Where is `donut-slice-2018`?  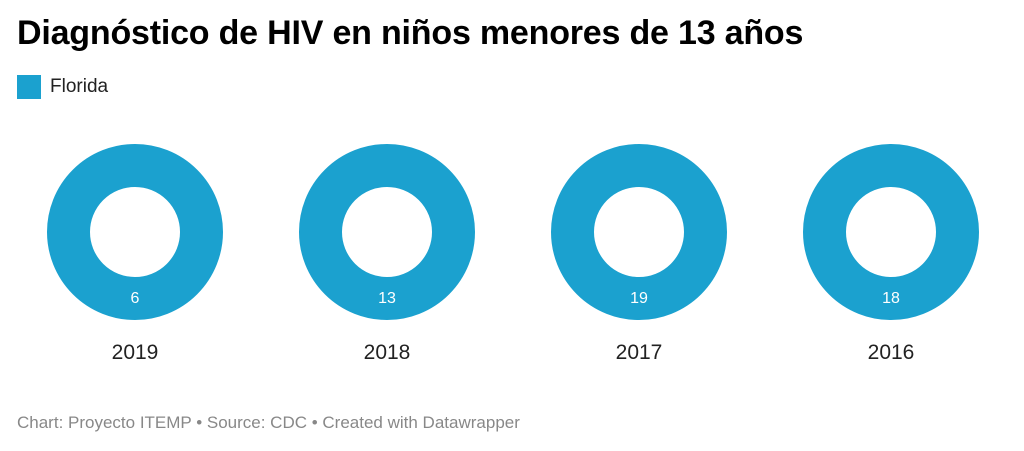 donut-slice-2018 is located at coordinates (387, 232).